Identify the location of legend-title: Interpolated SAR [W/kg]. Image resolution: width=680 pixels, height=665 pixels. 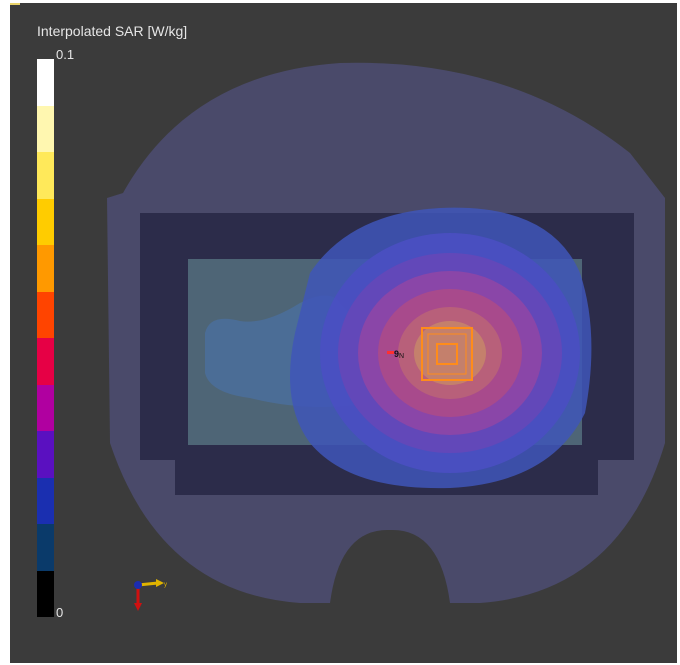
(112, 31).